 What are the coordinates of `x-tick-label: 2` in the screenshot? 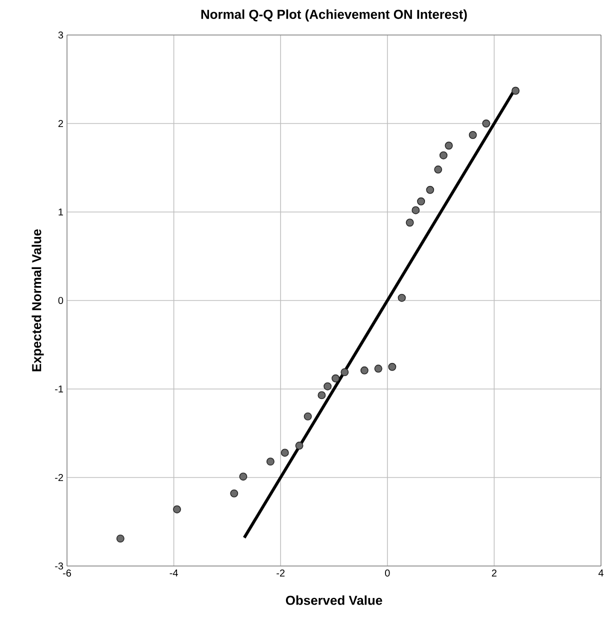 It's located at (494, 573).